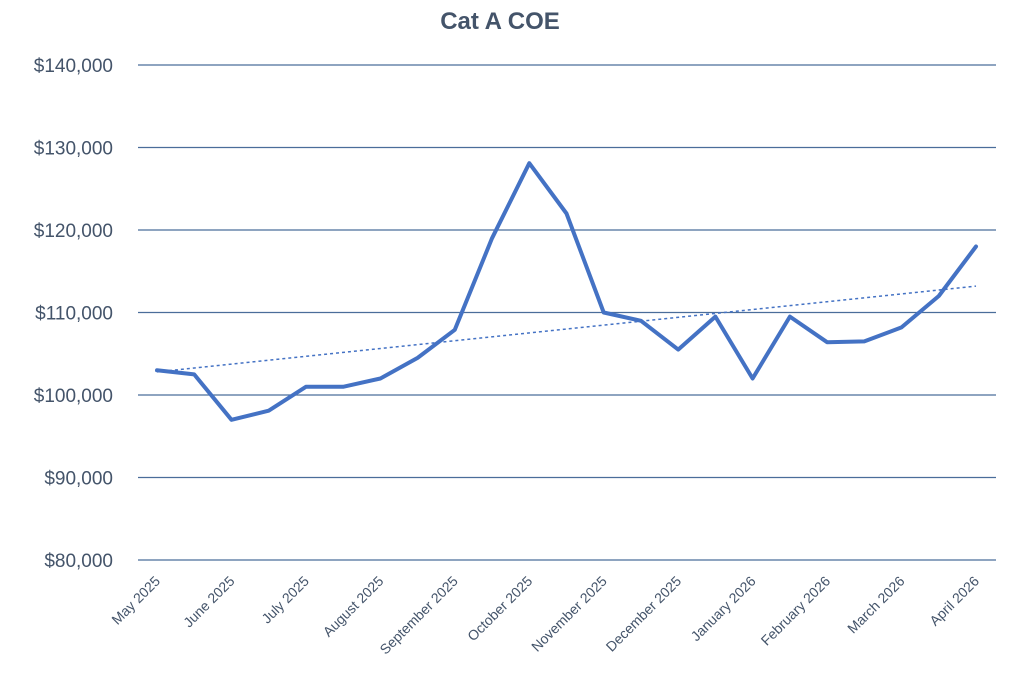  Describe the element at coordinates (78, 561) in the screenshot. I see `y-tick-label: $80,000` at that location.